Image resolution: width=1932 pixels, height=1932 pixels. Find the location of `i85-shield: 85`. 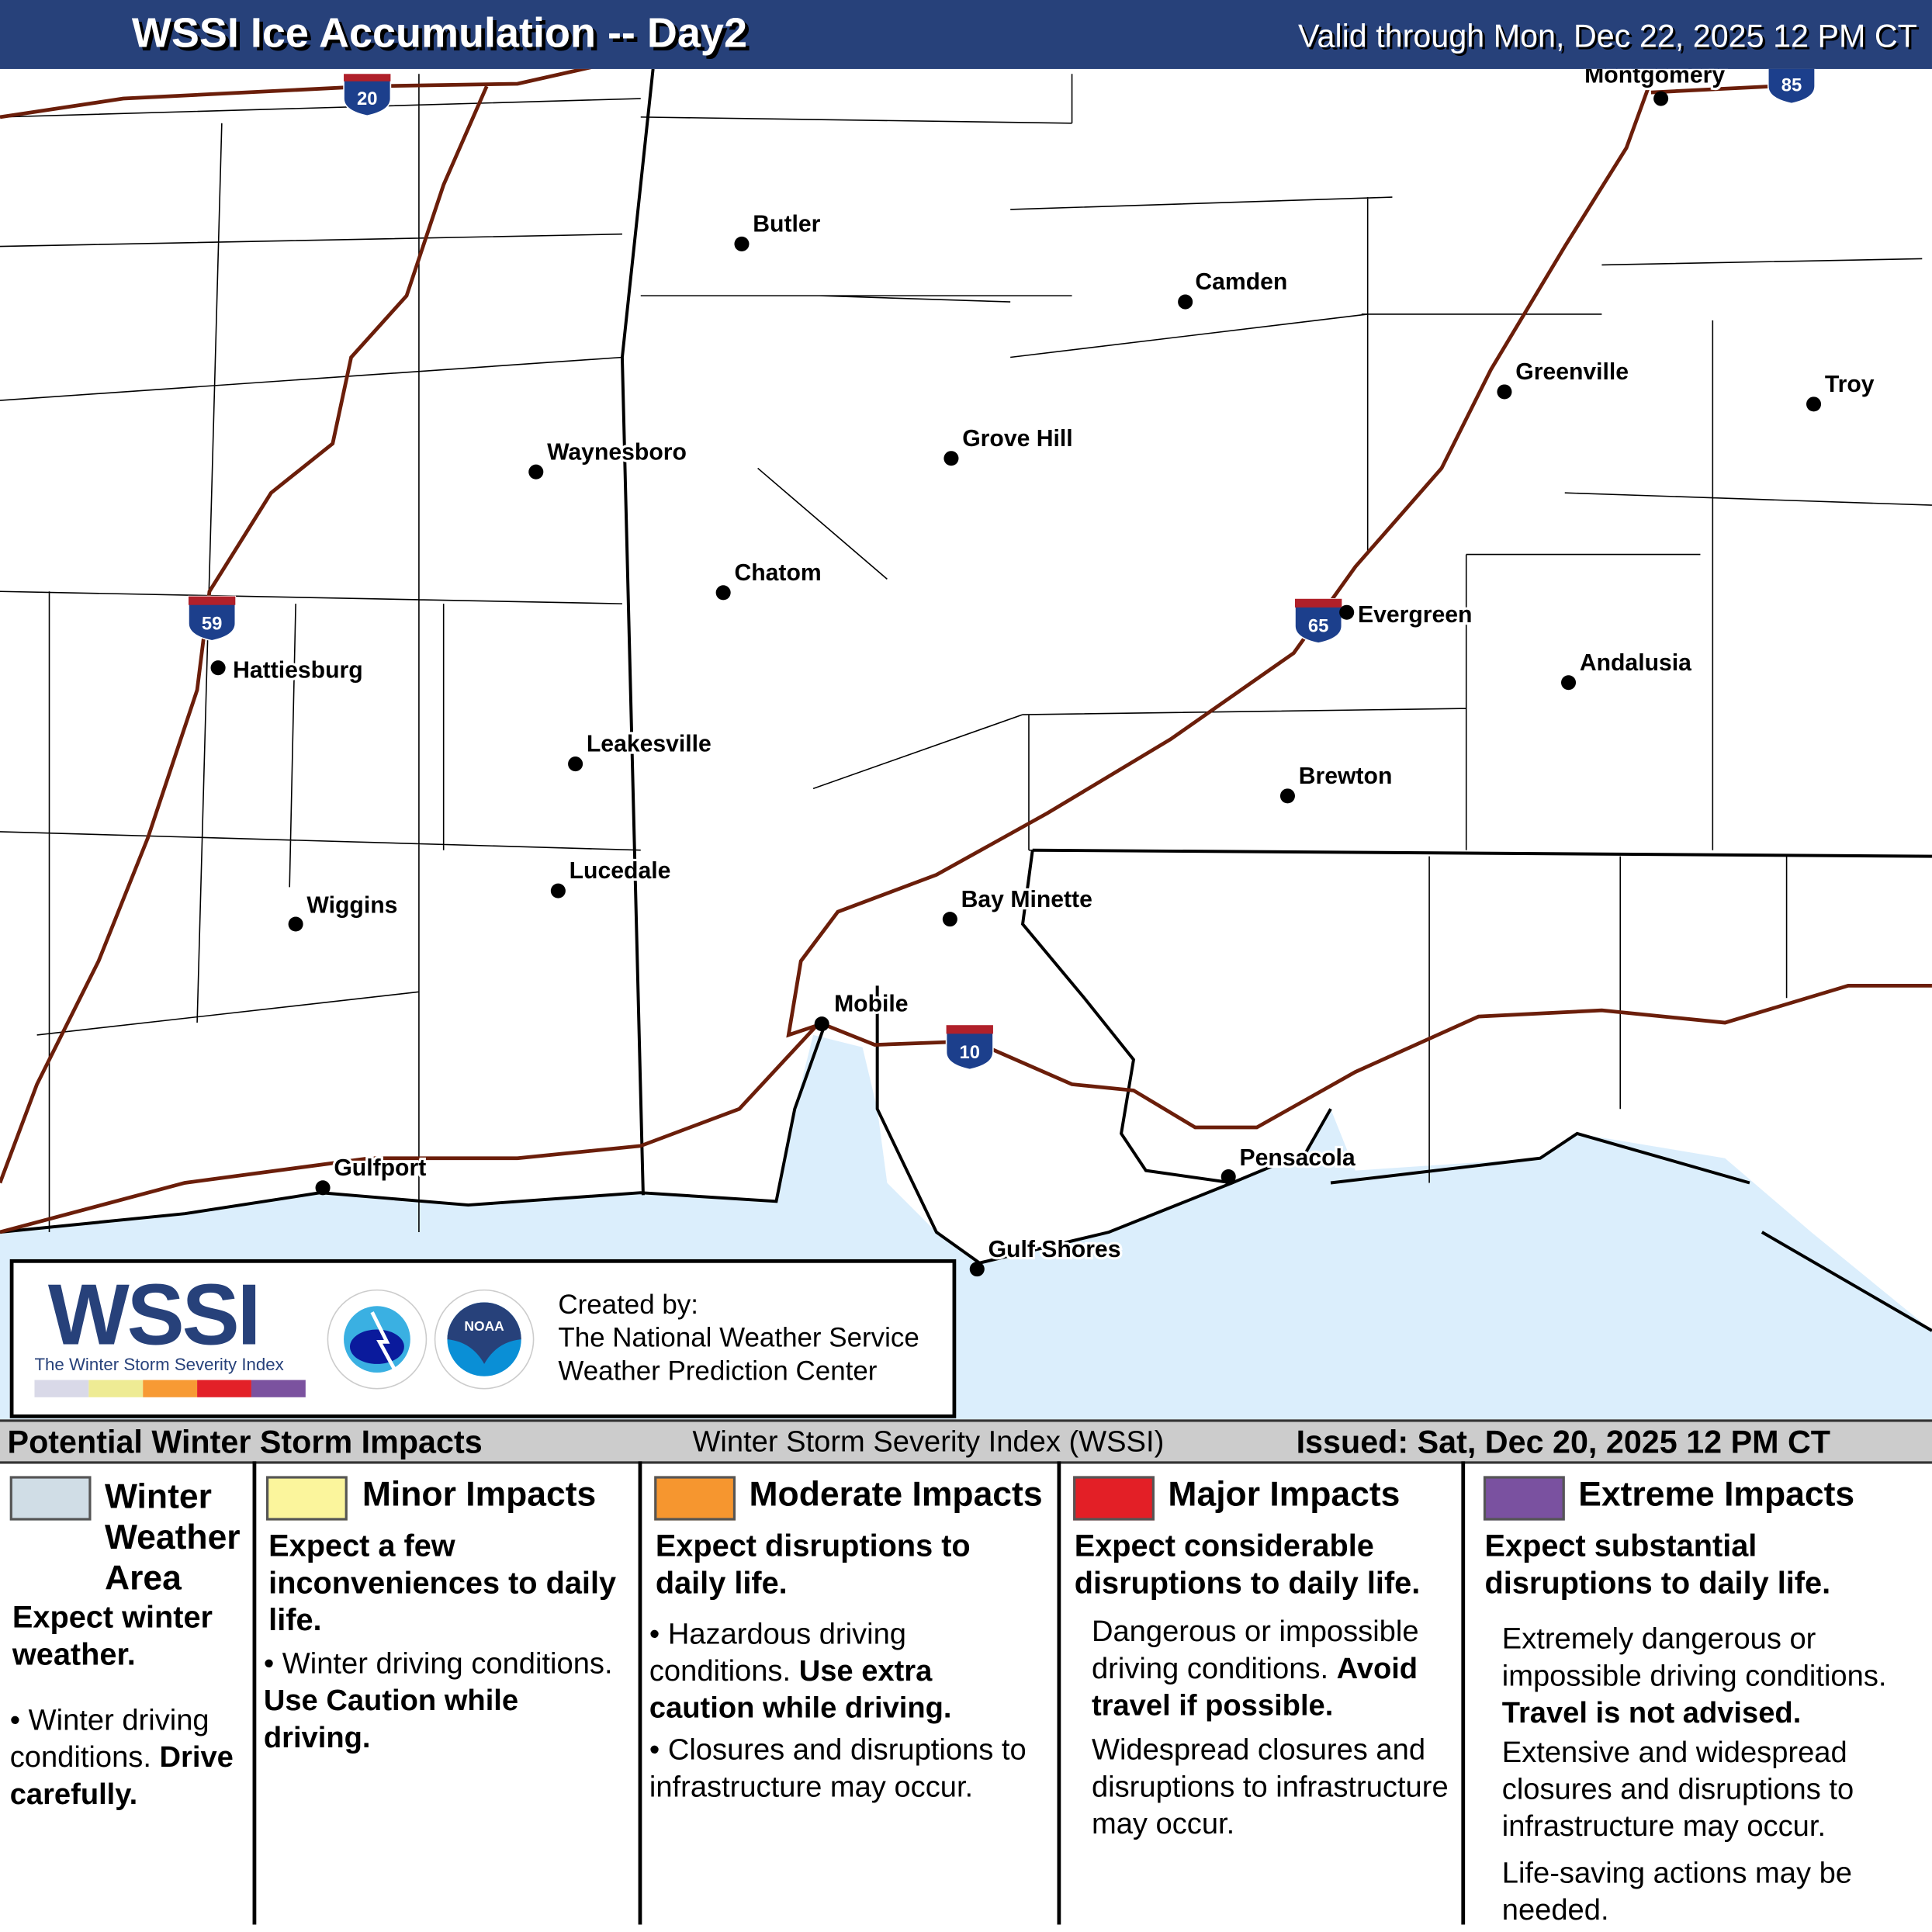

i85-shield: 85 is located at coordinates (1791, 86).